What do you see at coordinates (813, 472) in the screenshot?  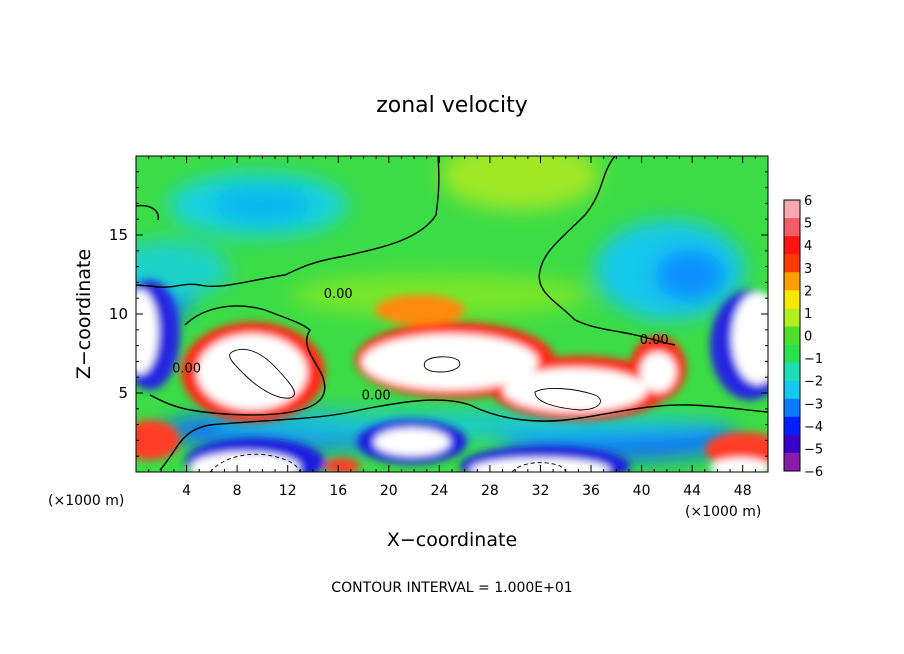 I see `colorbar-label: −6` at bounding box center [813, 472].